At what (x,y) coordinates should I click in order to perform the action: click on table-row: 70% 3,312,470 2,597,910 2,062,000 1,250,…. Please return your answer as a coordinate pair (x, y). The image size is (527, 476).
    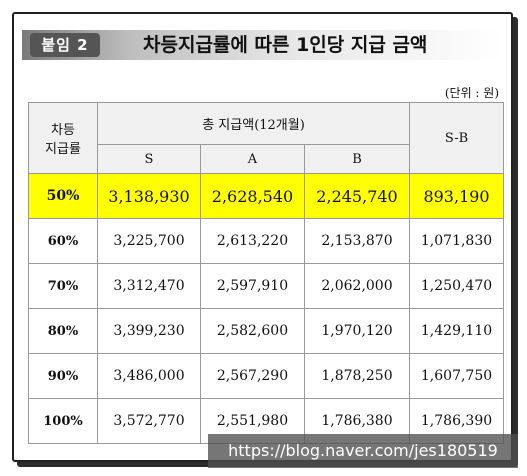
    Looking at the image, I should click on (266, 286).